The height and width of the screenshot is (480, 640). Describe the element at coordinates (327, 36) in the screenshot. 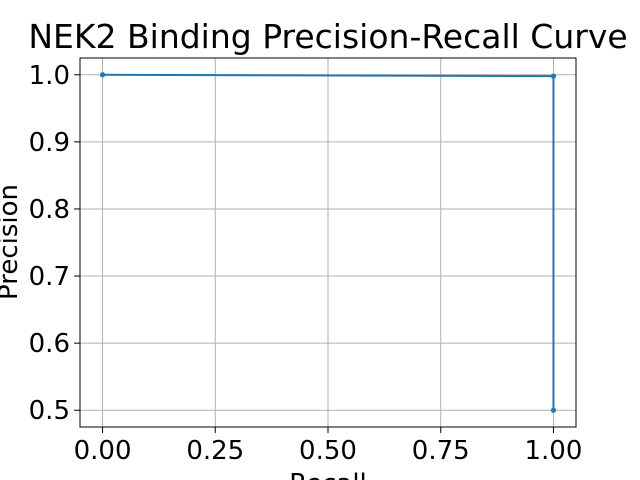

I see `chart-title: NEK2 Binding Precision-Recall Curve` at that location.